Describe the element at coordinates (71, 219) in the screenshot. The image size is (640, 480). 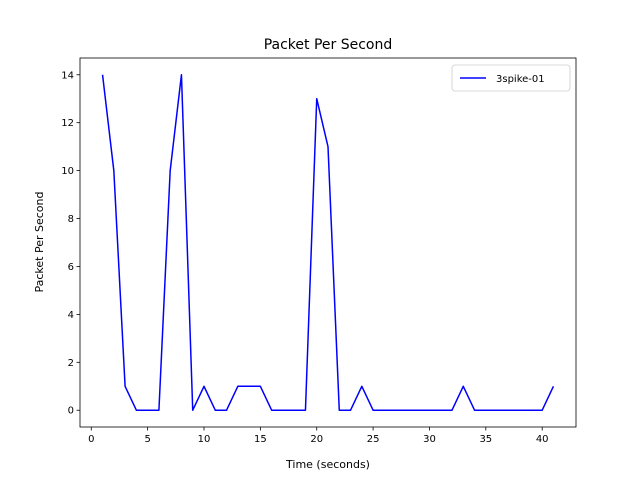
I see `y-tick-label: 8` at that location.